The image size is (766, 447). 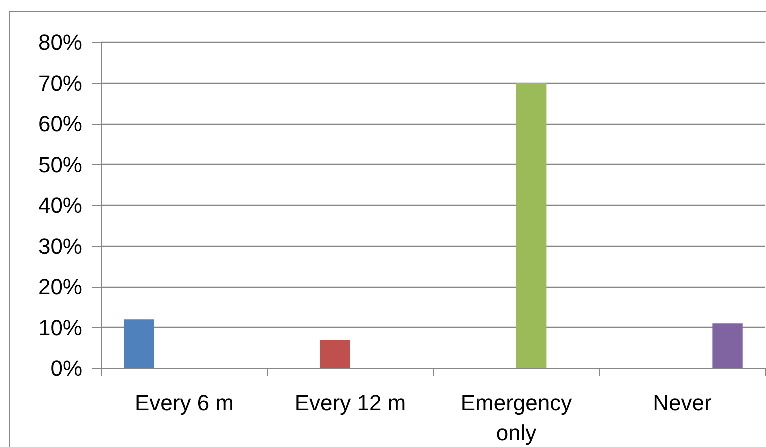 I want to click on x-tick-label: Emergency only, so click(x=516, y=418).